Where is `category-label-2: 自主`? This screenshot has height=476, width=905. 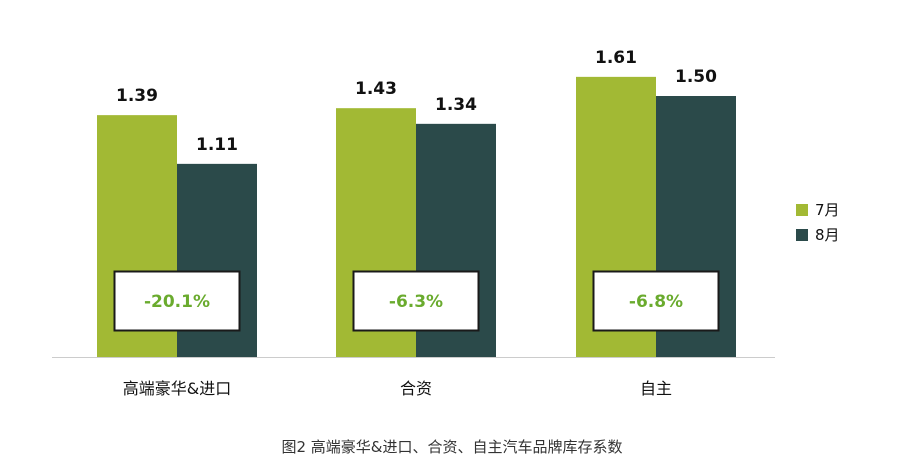
category-label-2: 自主 is located at coordinates (656, 388).